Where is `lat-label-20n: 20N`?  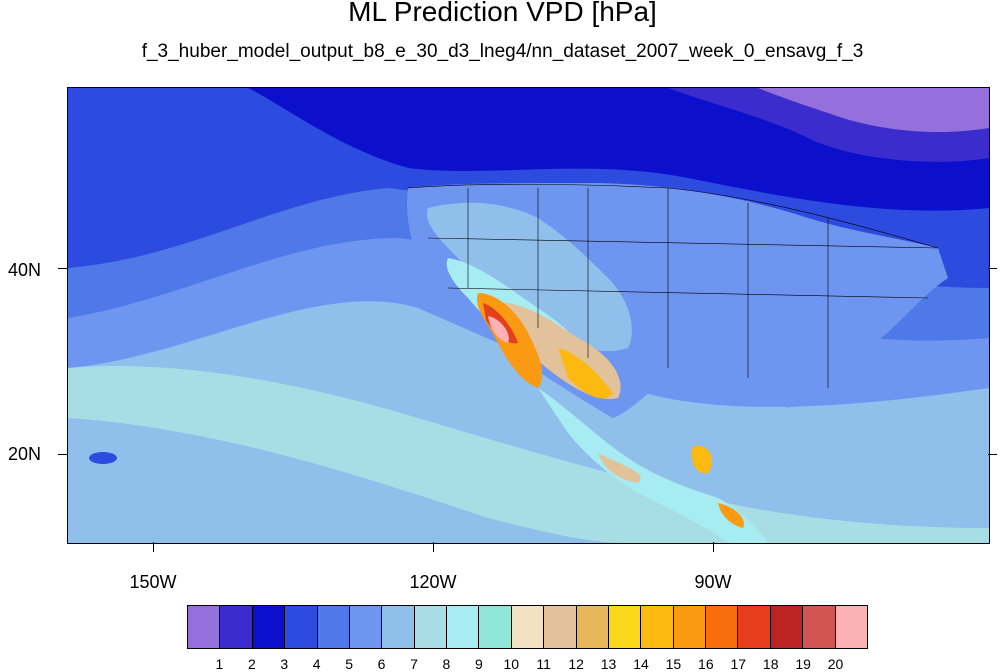
lat-label-20n: 20N is located at coordinates (25, 454).